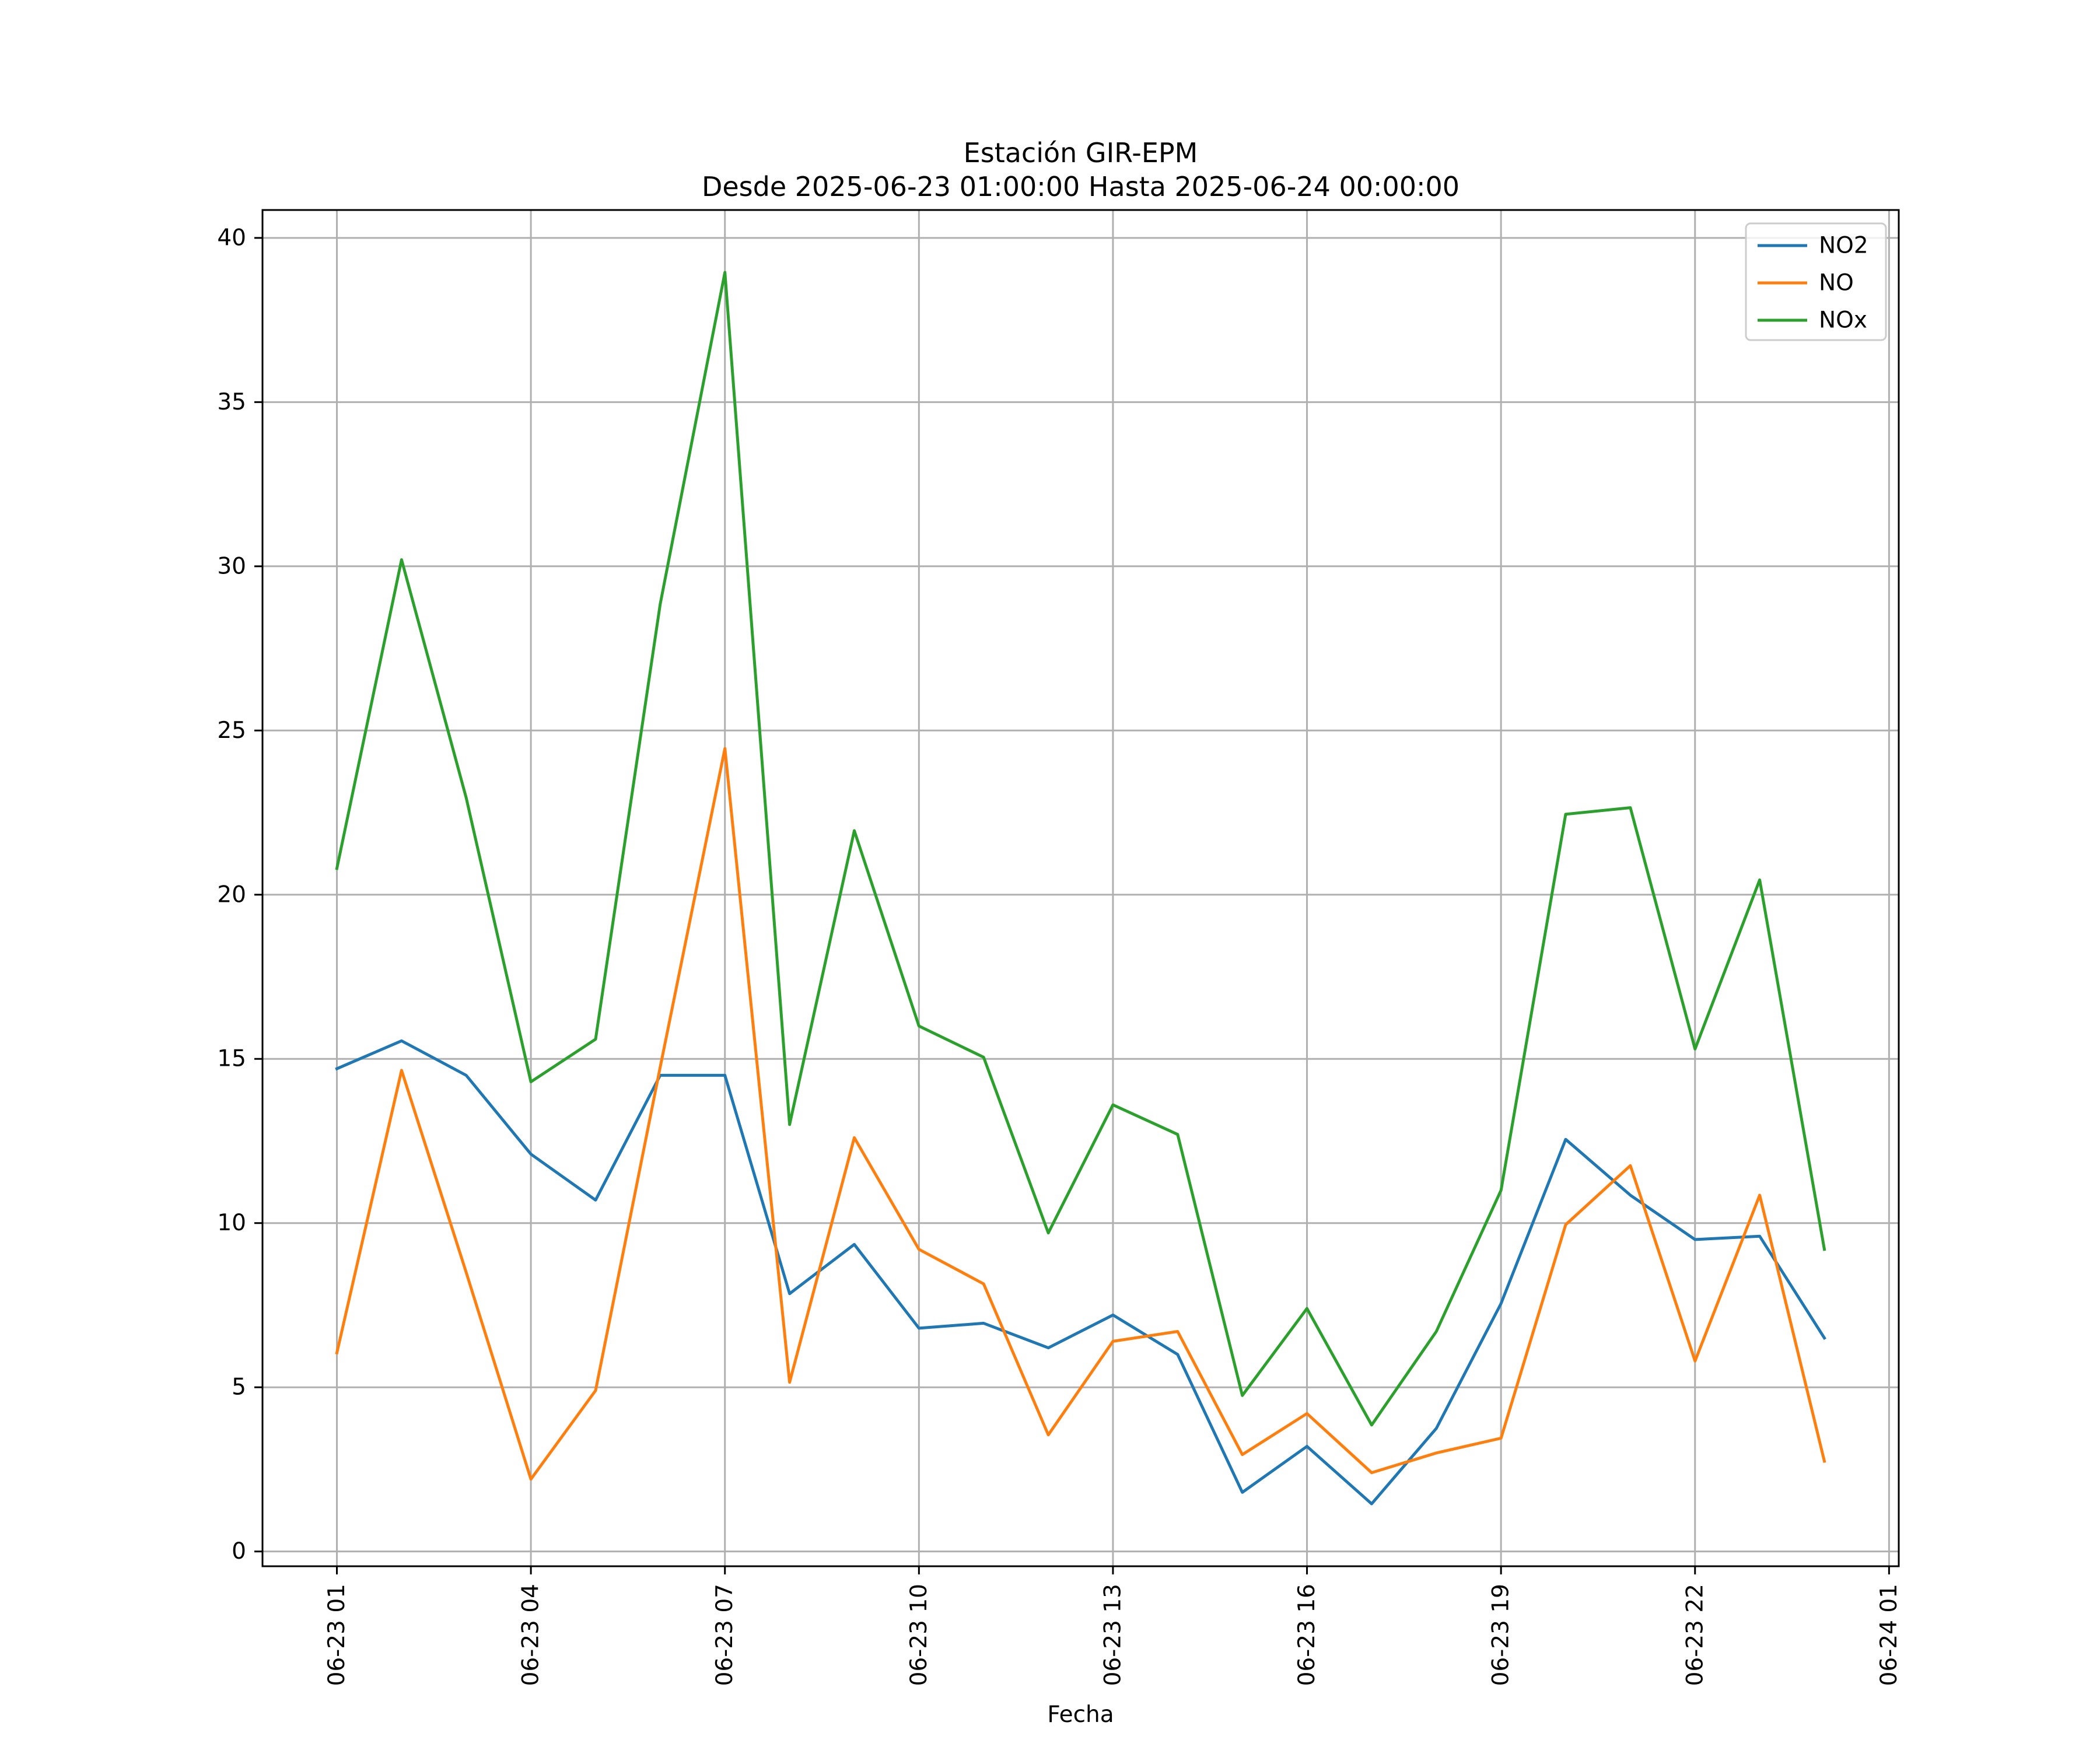 The height and width of the screenshot is (1750, 2100). Describe the element at coordinates (231, 894) in the screenshot. I see `y-tick-label: 20` at that location.